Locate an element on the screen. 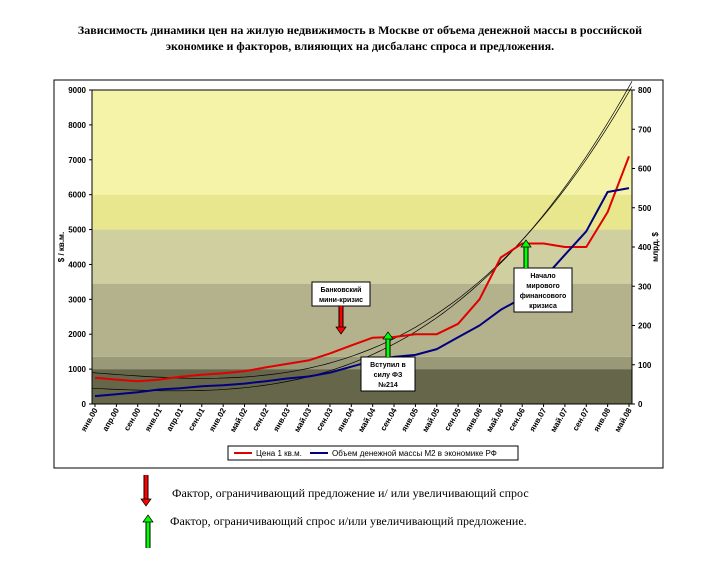  legend-label-price: Цена 1 кв.м. is located at coordinates (279, 453).